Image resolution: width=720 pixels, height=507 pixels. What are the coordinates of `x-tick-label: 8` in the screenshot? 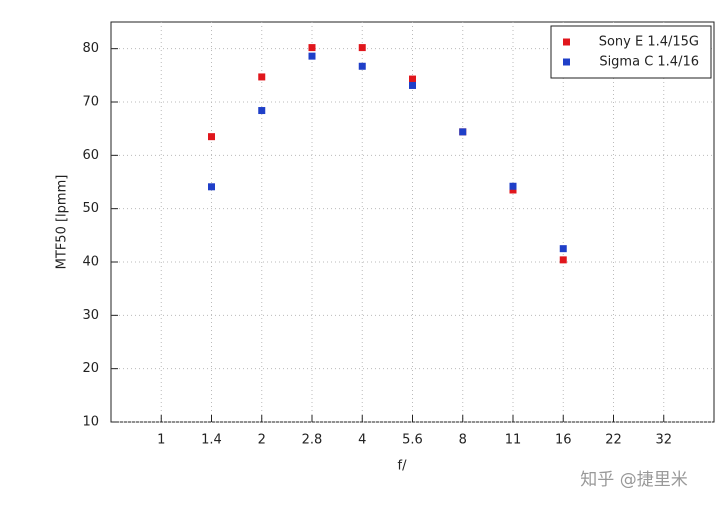 It's located at (463, 440).